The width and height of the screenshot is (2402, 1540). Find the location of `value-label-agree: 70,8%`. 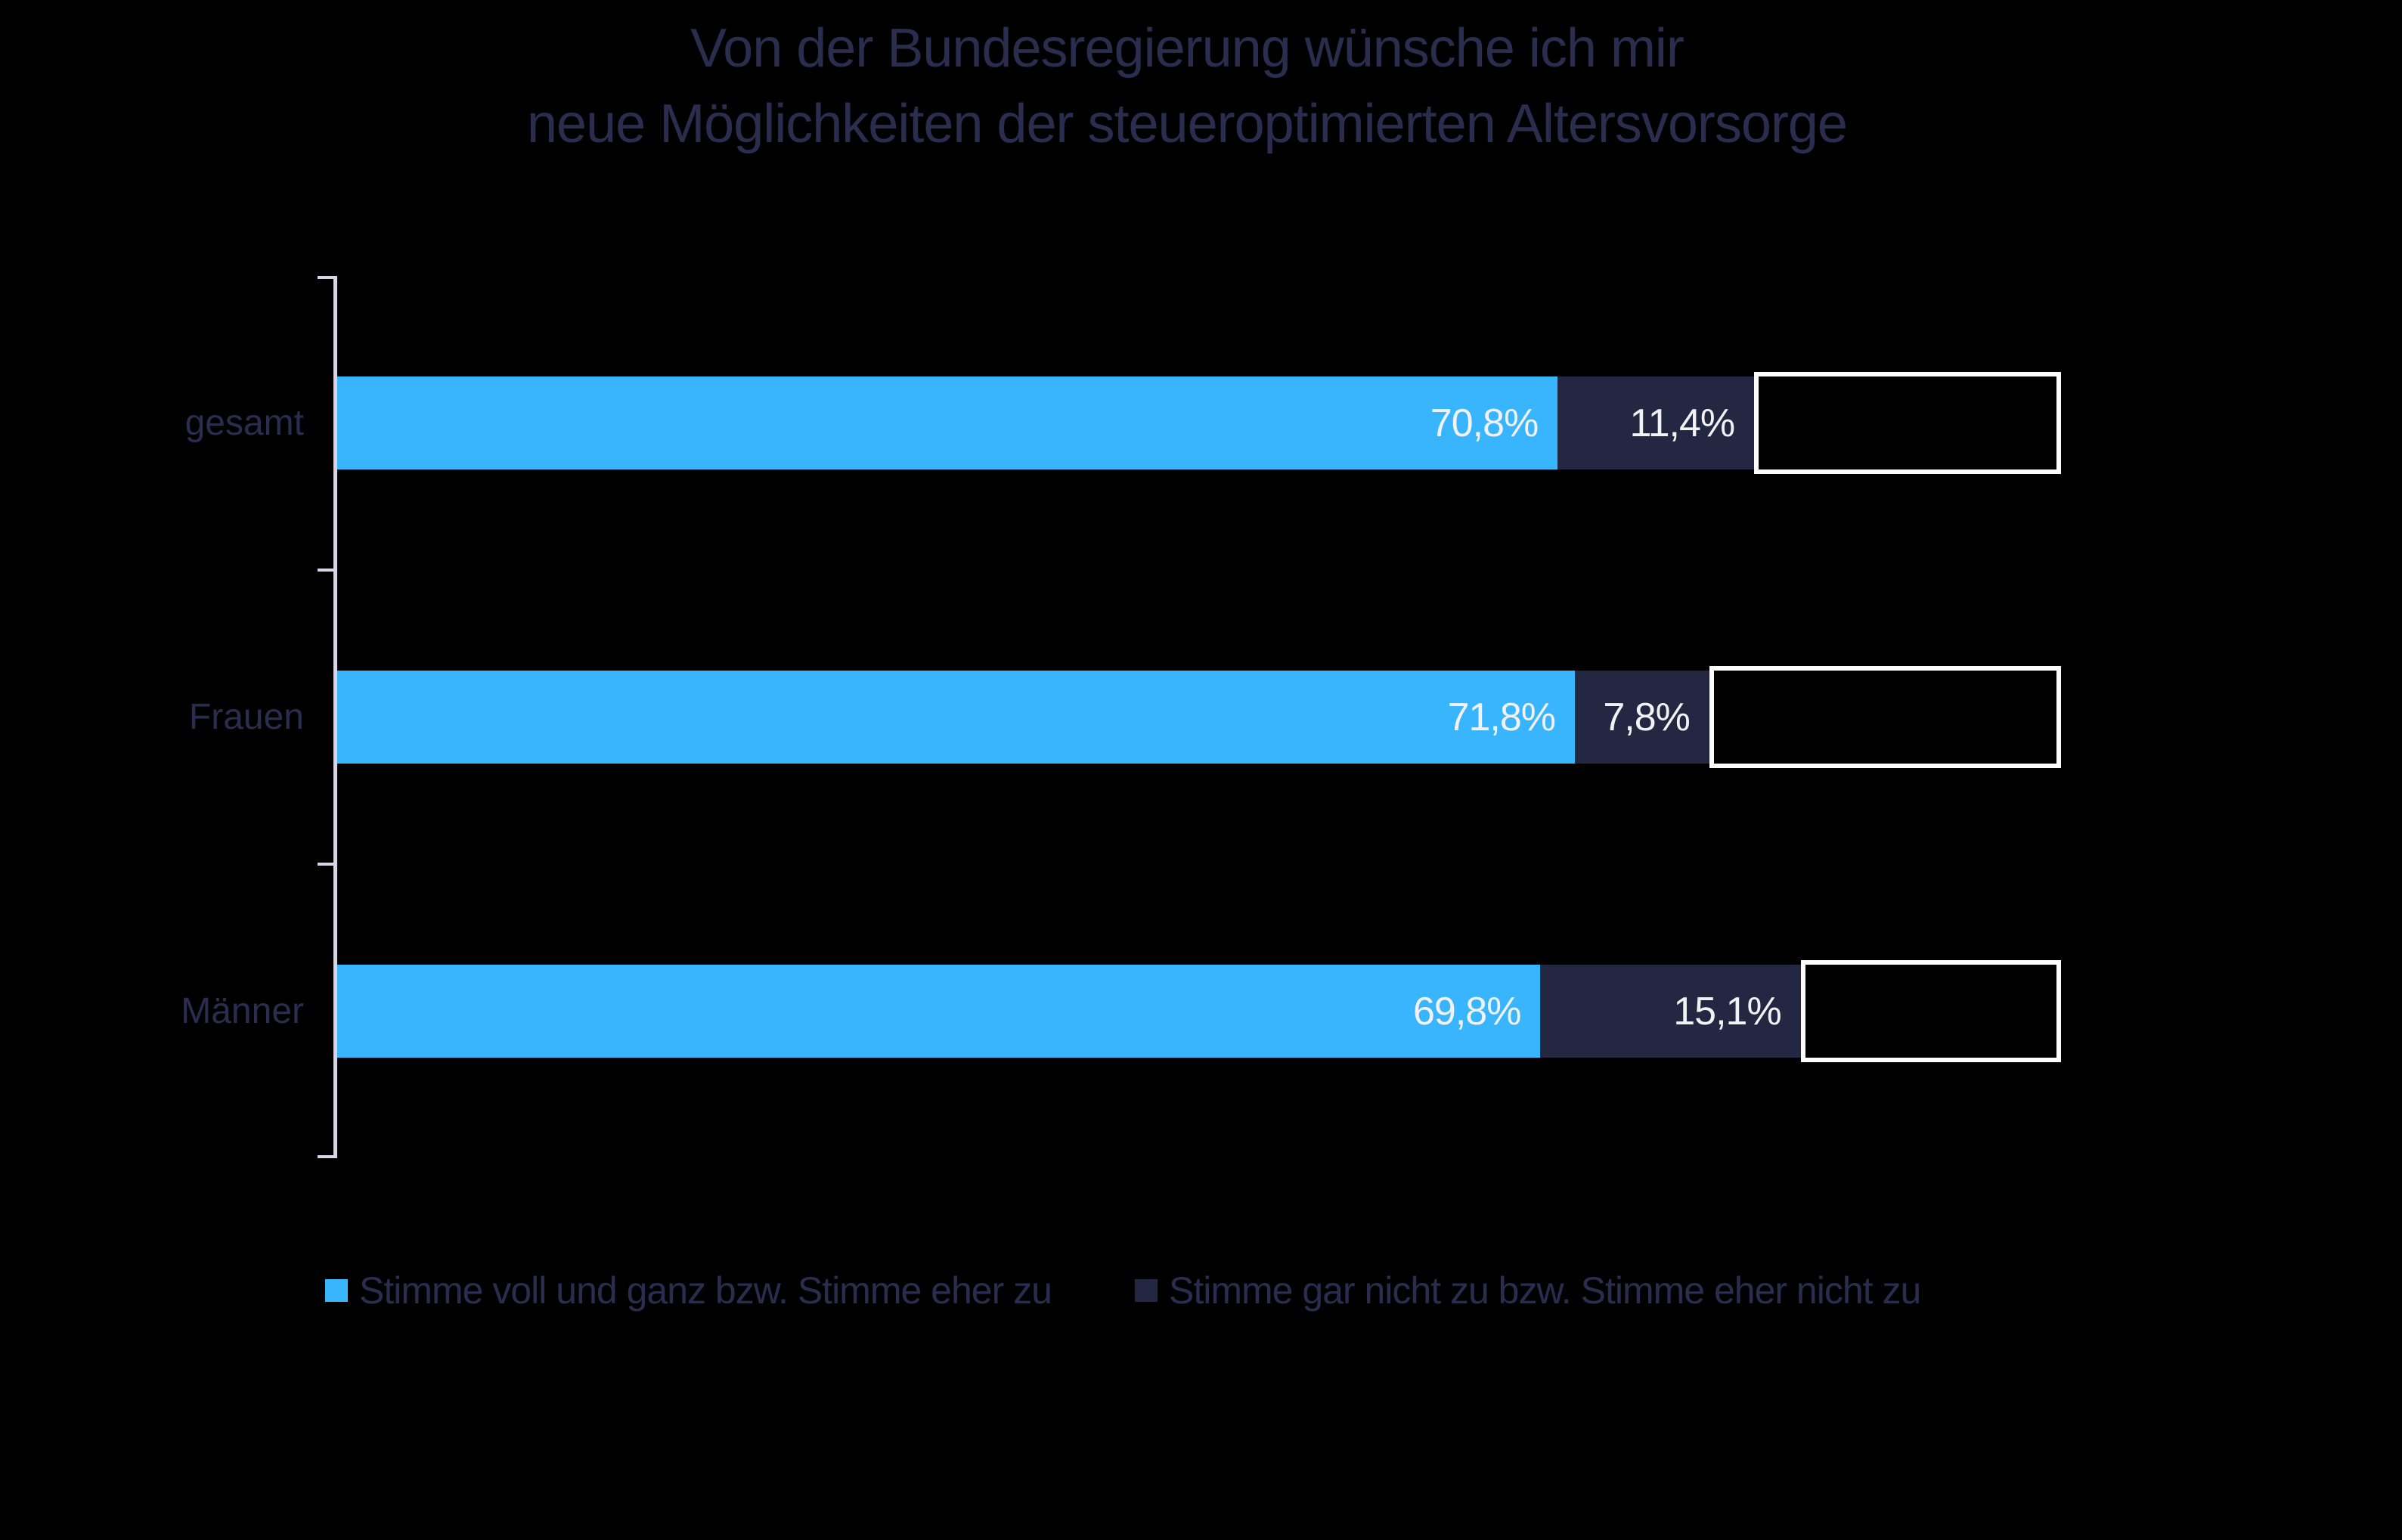

value-label-agree: 70,8% is located at coordinates (1485, 423).